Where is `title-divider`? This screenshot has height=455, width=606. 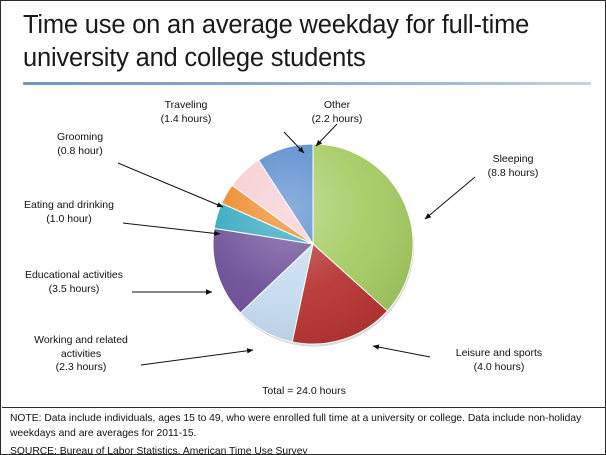 title-divider is located at coordinates (307, 83).